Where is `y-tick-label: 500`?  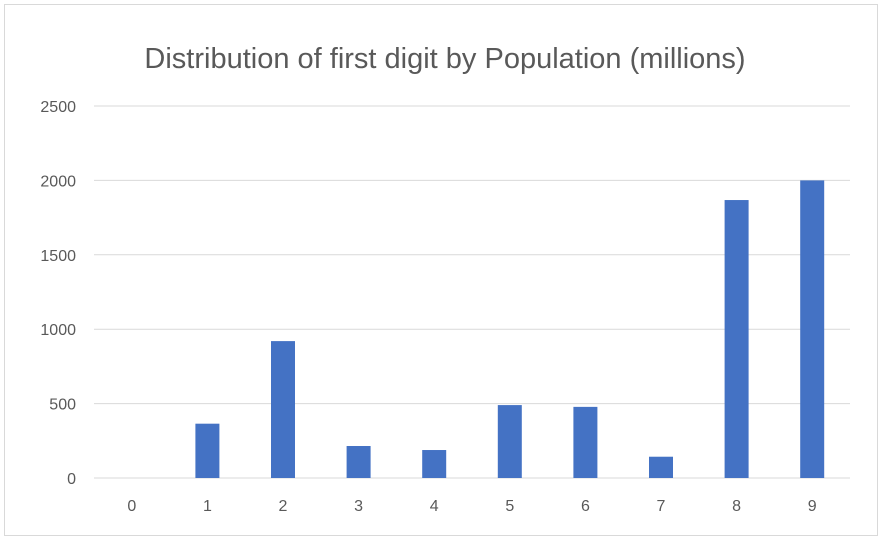 y-tick-label: 500 is located at coordinates (62, 405).